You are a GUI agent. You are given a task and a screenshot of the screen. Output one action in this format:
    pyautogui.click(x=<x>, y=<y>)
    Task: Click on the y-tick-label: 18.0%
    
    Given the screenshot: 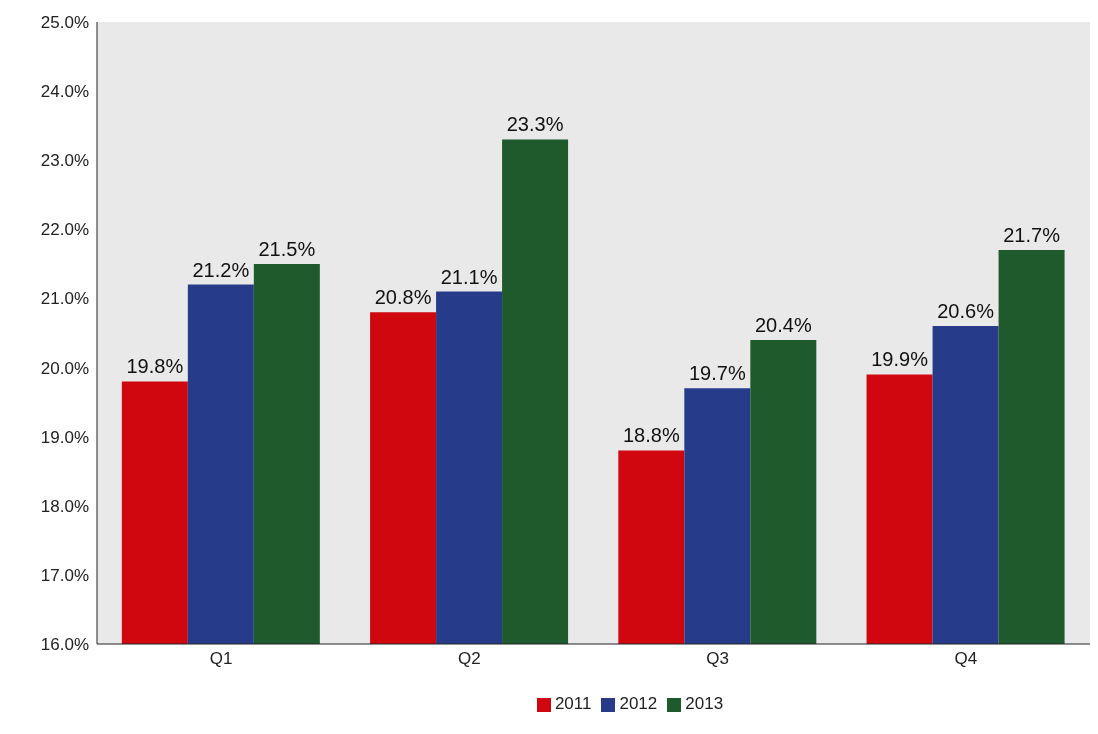 What is the action you would take?
    pyautogui.click(x=64, y=506)
    